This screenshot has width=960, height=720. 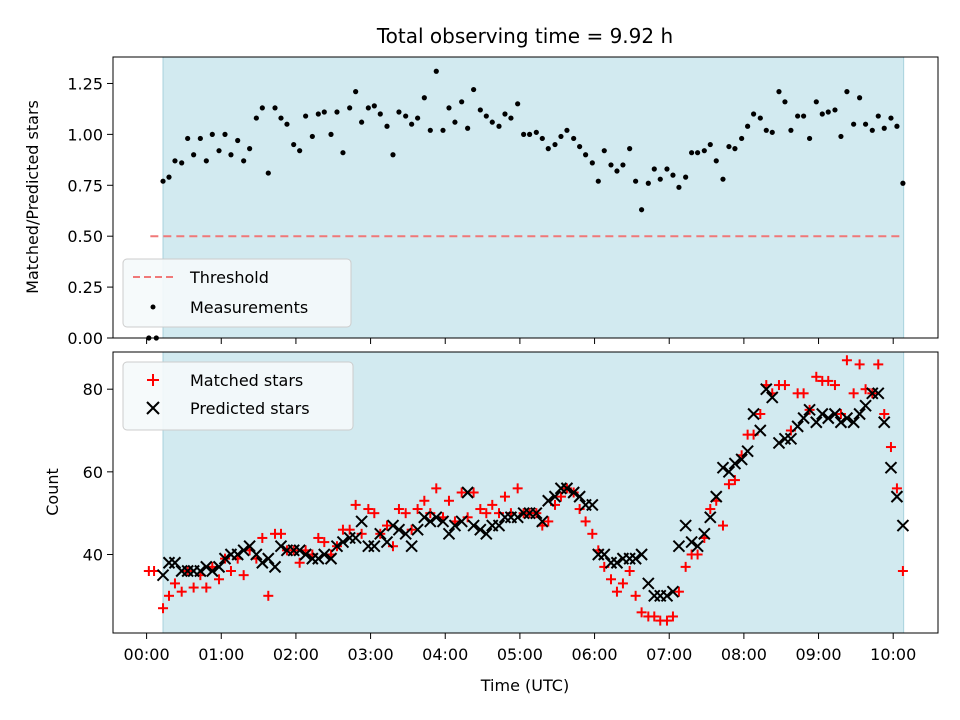 I want to click on measurements-legend-swatch, so click(x=153, y=307).